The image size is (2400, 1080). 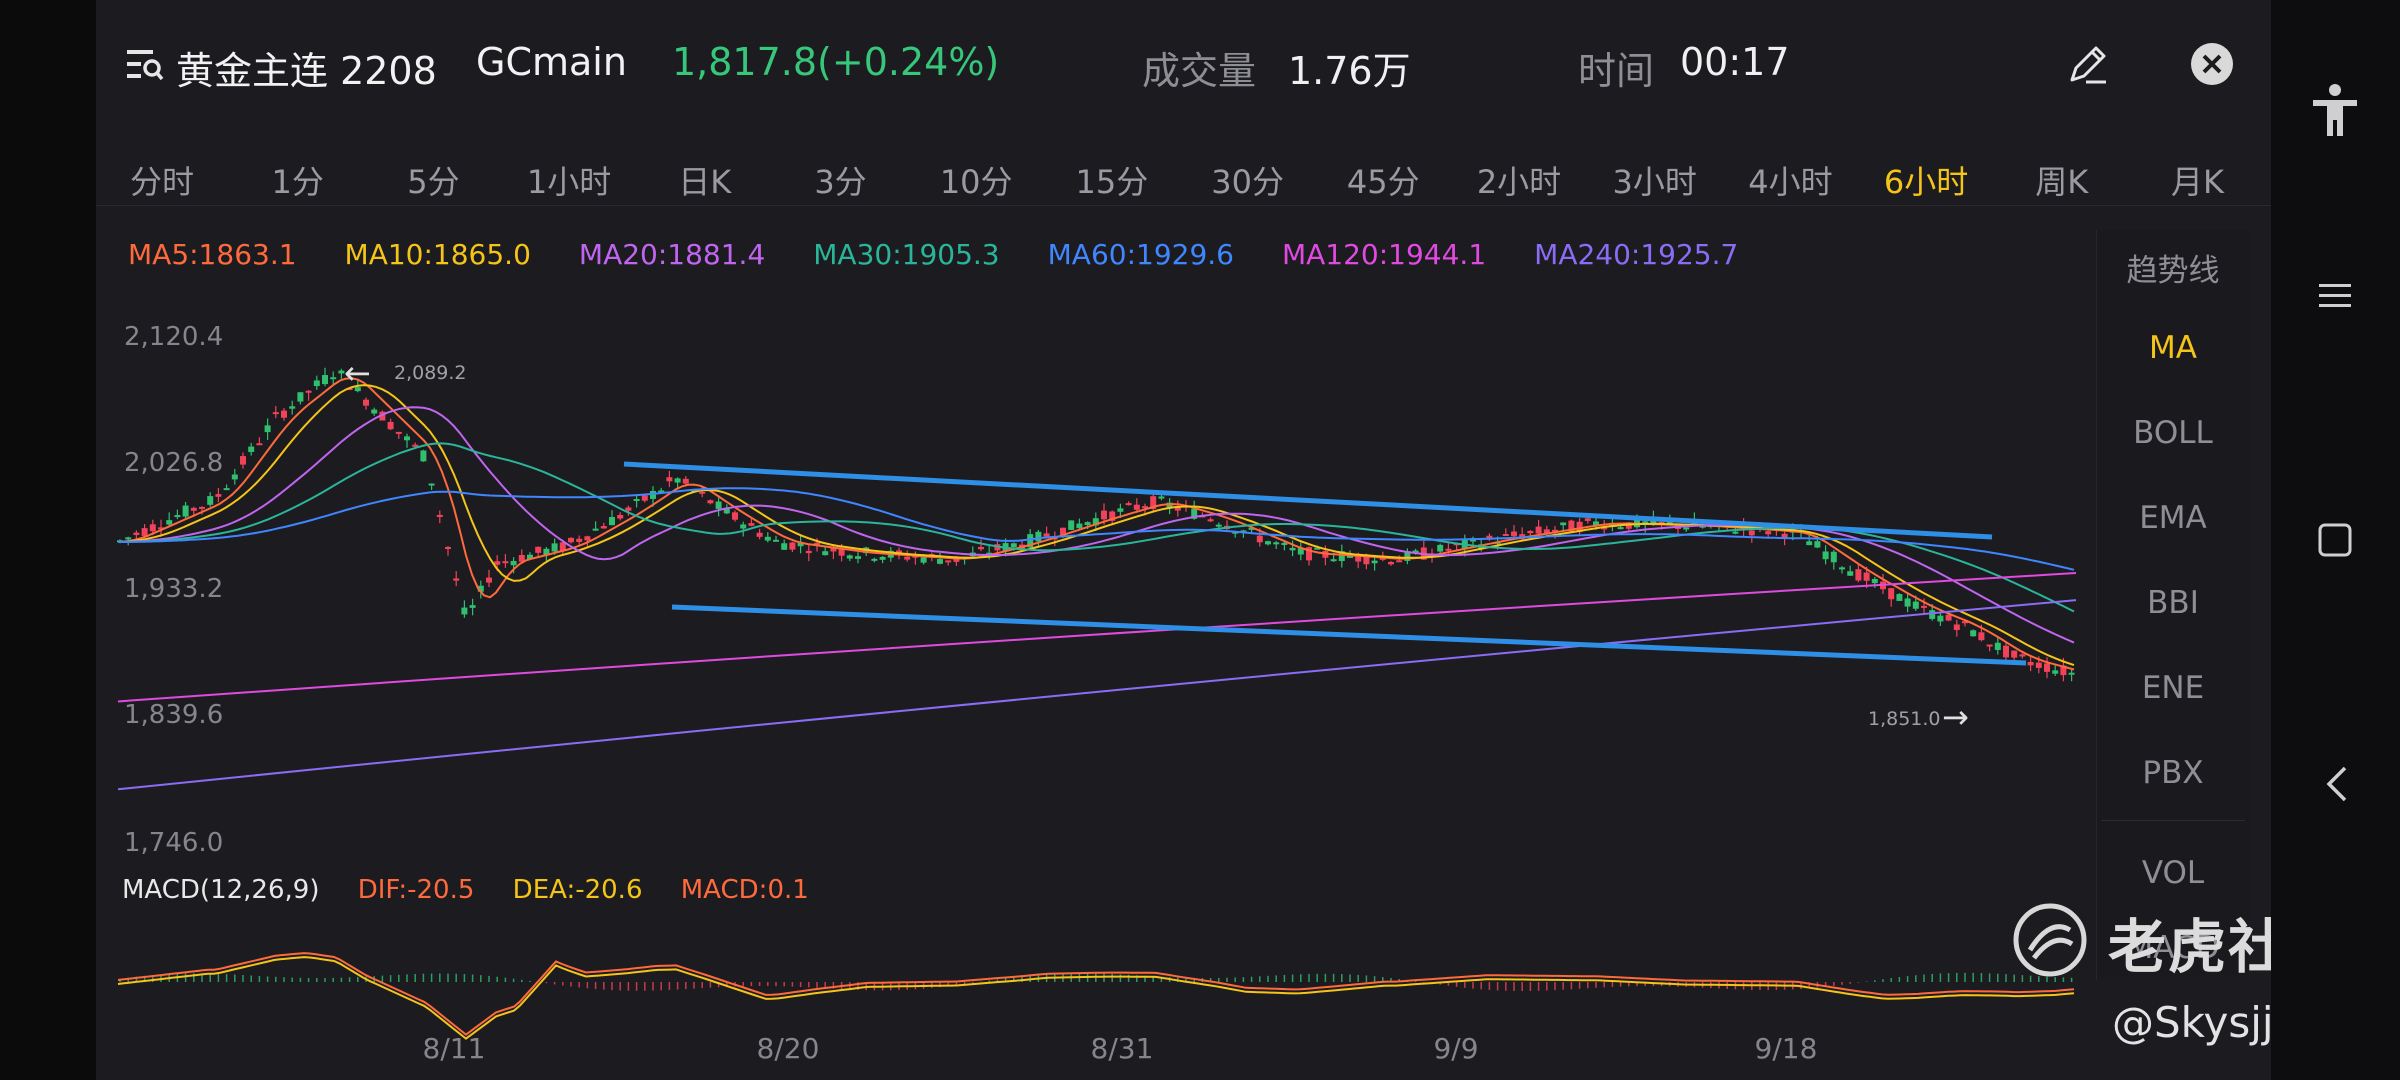 I want to click on tab-period: 6小时, so click(x=1926, y=182).